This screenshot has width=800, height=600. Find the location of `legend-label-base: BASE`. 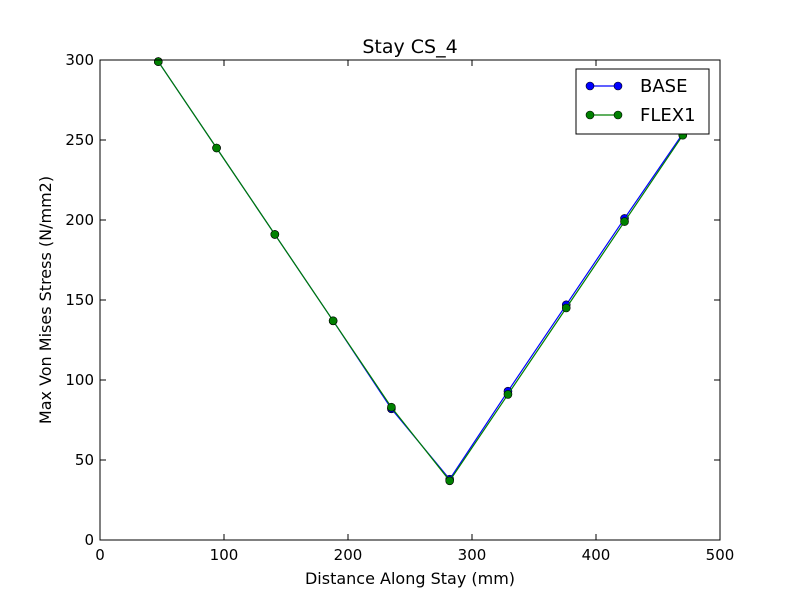

legend-label-base: BASE is located at coordinates (663, 86).